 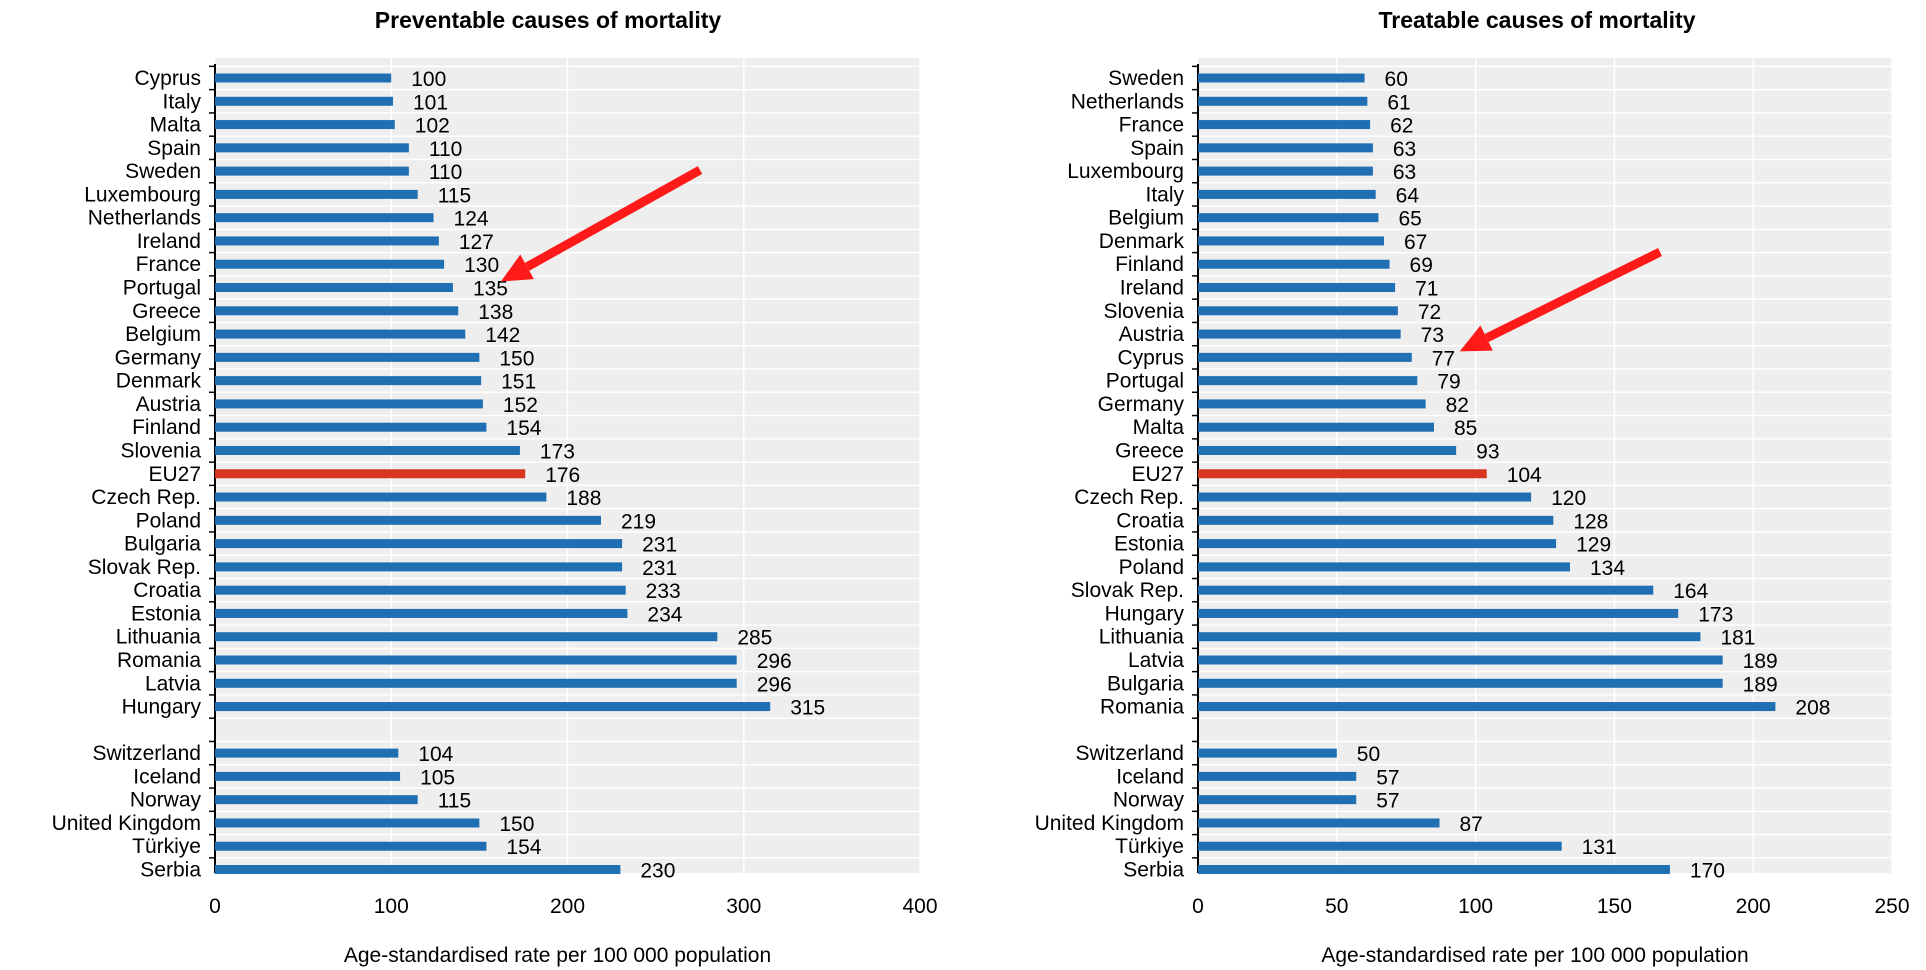 I want to click on bar-netherlands, so click(x=324, y=218).